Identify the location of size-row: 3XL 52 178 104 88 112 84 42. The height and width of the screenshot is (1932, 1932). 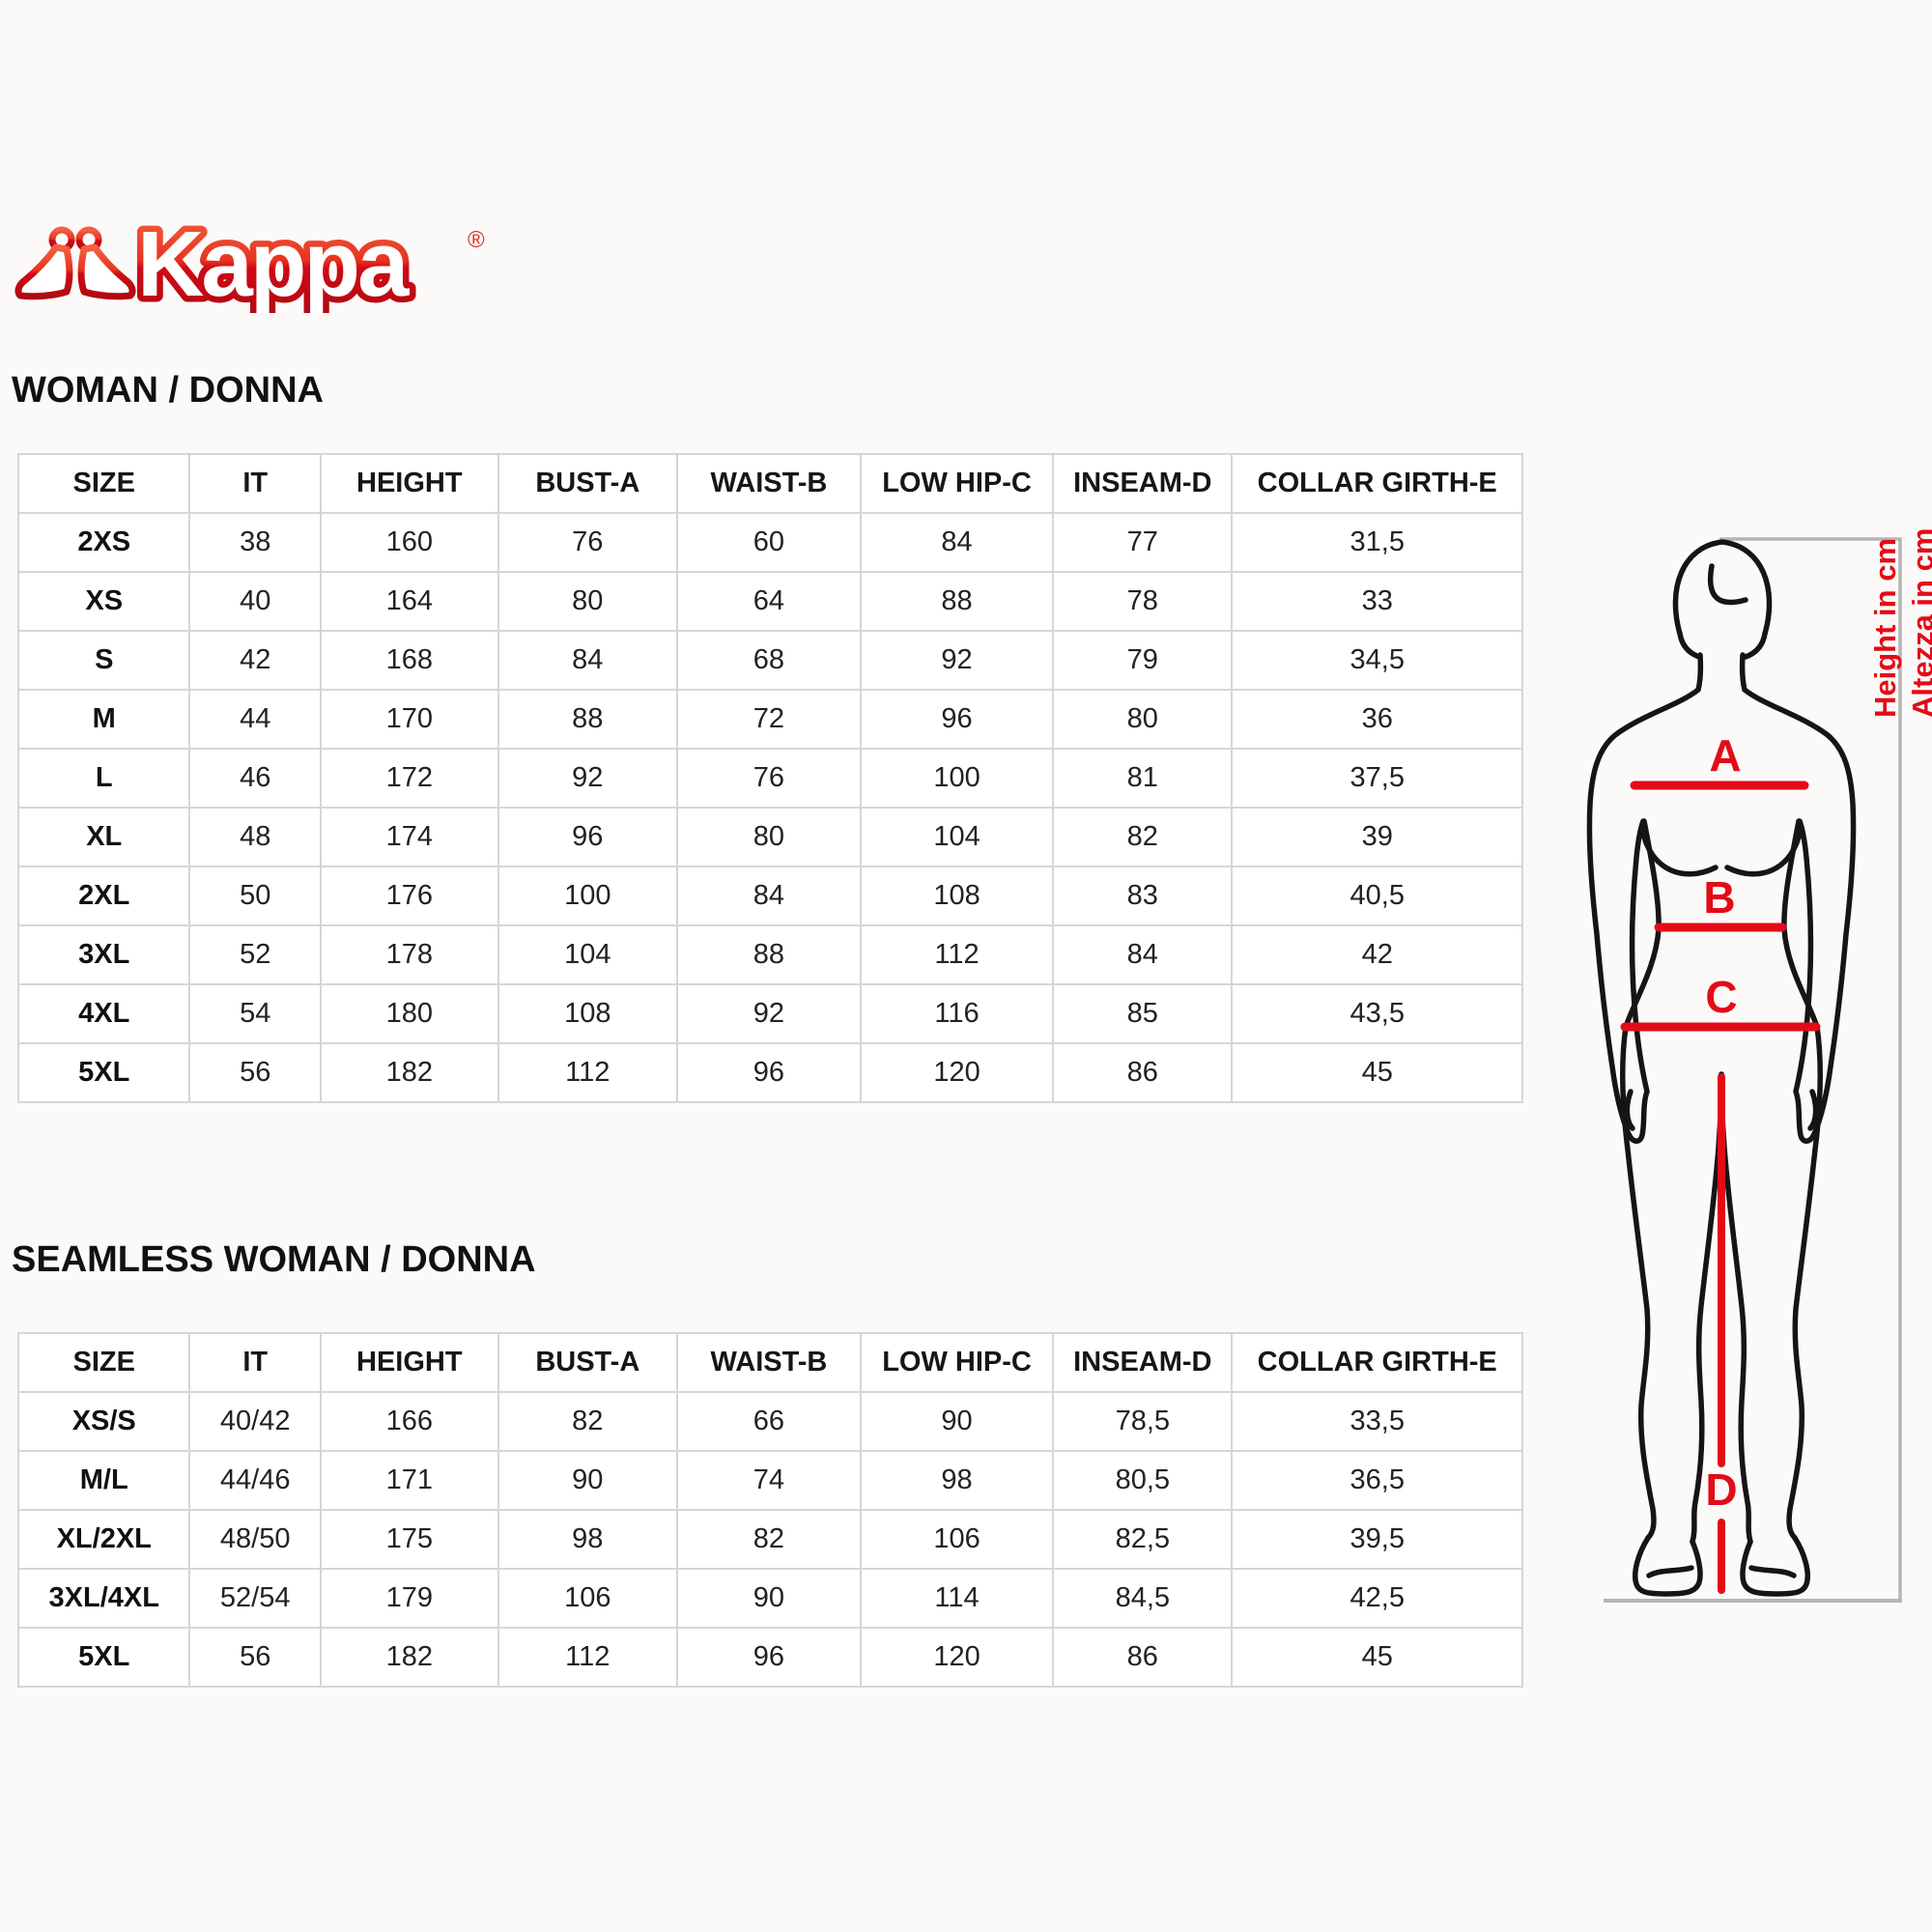
(769, 954).